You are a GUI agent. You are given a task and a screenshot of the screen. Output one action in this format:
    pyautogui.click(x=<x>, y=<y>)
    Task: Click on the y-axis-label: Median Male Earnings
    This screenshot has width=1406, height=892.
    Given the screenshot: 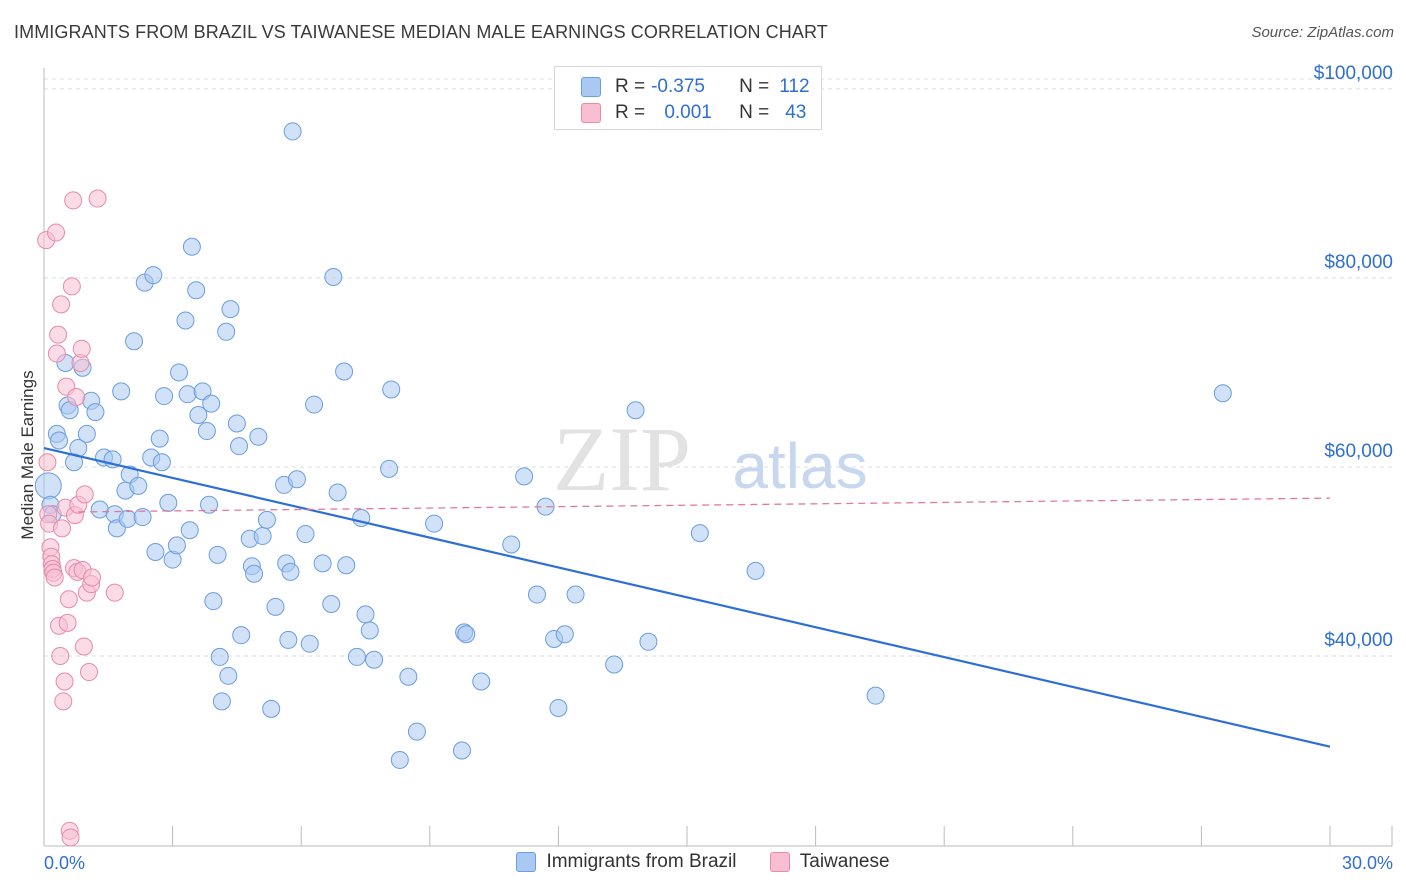 What is the action you would take?
    pyautogui.click(x=27, y=455)
    